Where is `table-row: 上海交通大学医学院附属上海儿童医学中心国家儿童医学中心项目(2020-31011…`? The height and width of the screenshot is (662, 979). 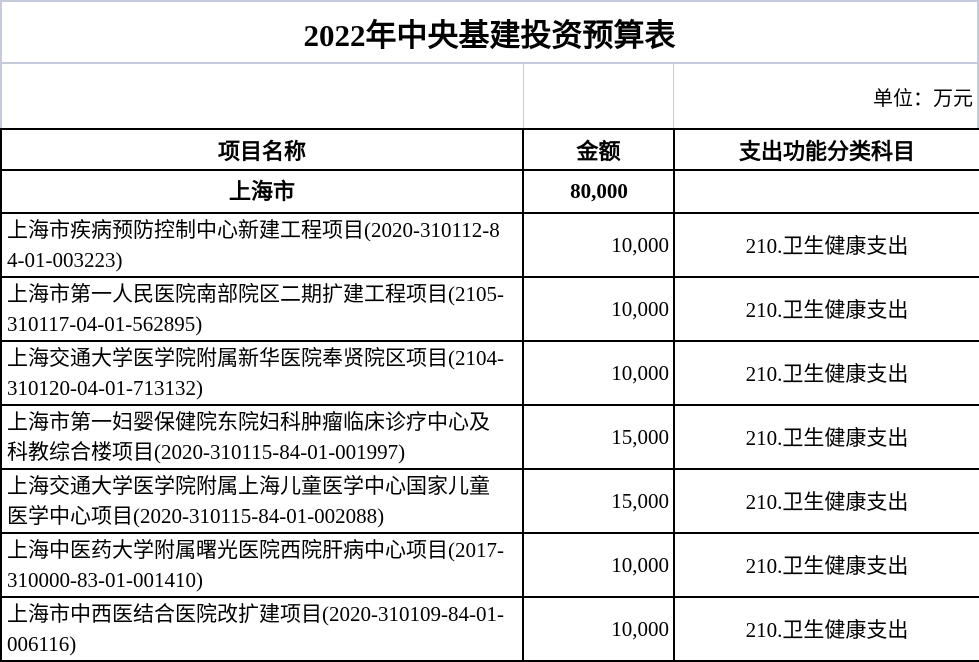 table-row: 上海交通大学医学院附属上海儿童医学中心国家儿童医学中心项目(2020-31011… is located at coordinates (489, 501).